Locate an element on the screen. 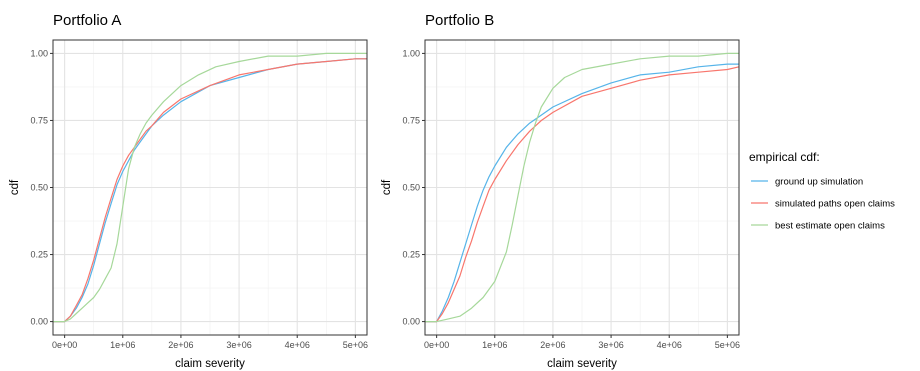 The width and height of the screenshot is (920, 371). legend-title: empirical cdf: is located at coordinates (784, 157).